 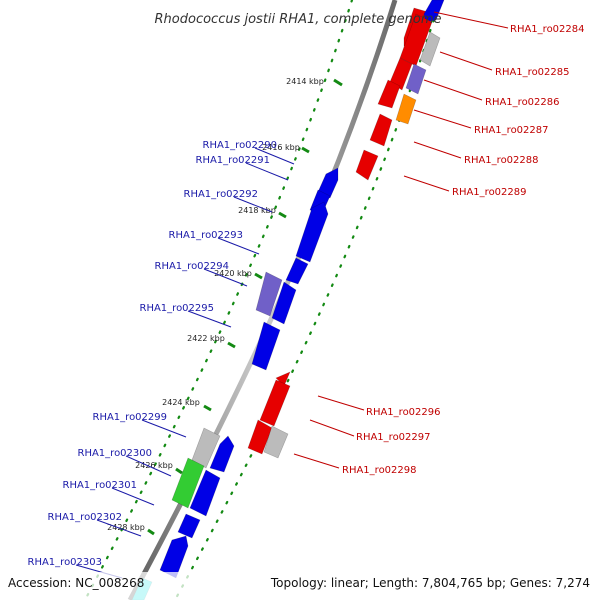 I want to click on scale-tick-label: 2420 kbp, so click(x=233, y=273).